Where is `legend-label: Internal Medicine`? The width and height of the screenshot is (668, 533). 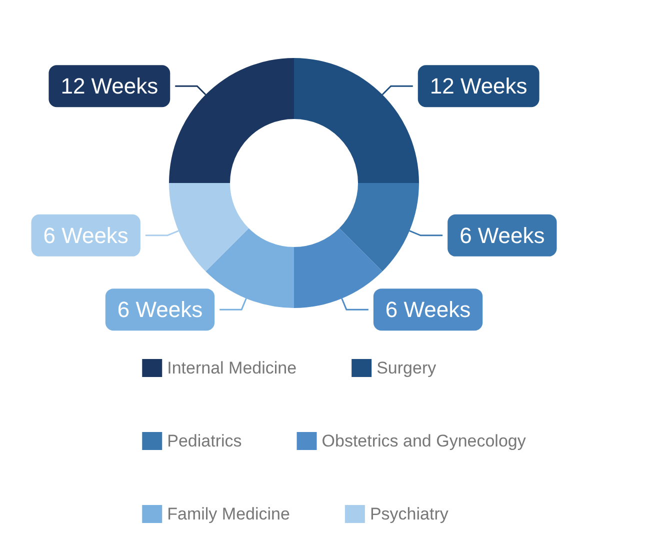
legend-label: Internal Medicine is located at coordinates (232, 368).